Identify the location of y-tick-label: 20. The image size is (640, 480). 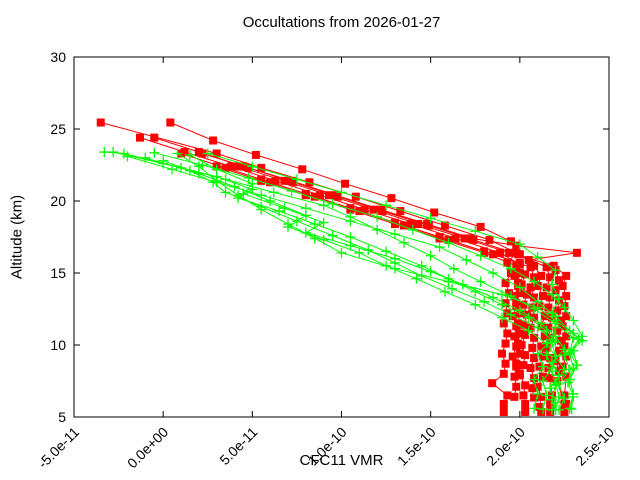
(58, 201).